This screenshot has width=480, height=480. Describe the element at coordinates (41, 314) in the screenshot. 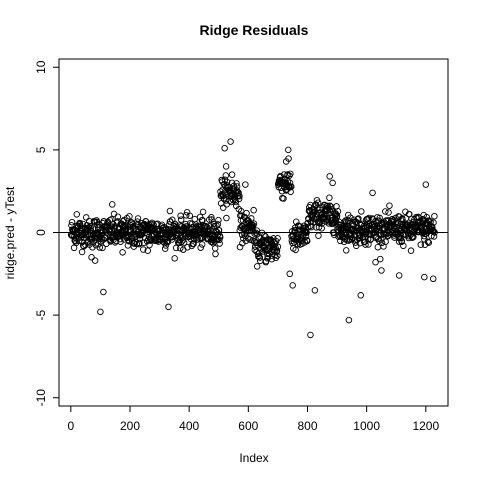

I see `y-tick-label: -5` at that location.